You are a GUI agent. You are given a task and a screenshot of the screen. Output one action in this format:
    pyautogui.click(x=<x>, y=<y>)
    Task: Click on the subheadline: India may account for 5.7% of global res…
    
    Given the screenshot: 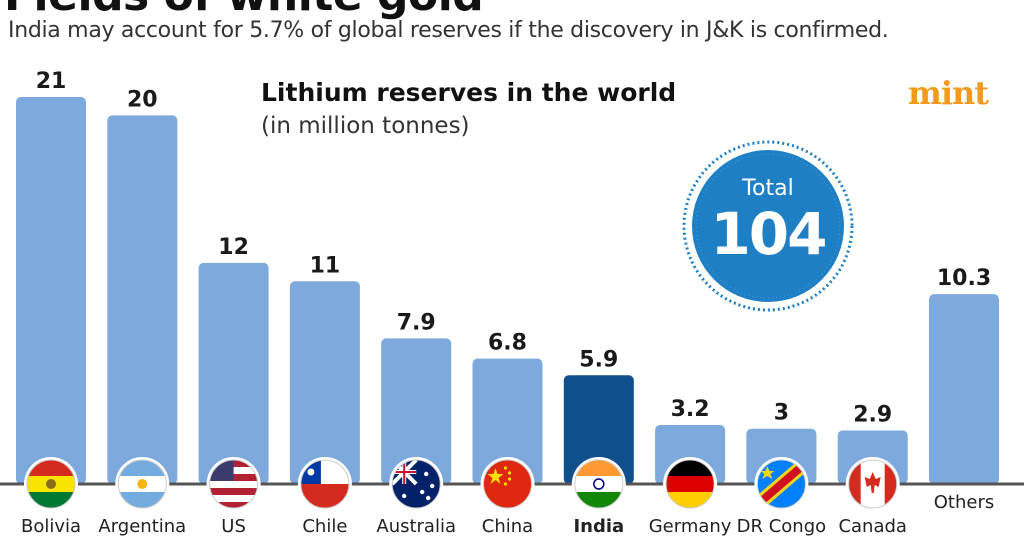 What is the action you would take?
    pyautogui.click(x=448, y=30)
    